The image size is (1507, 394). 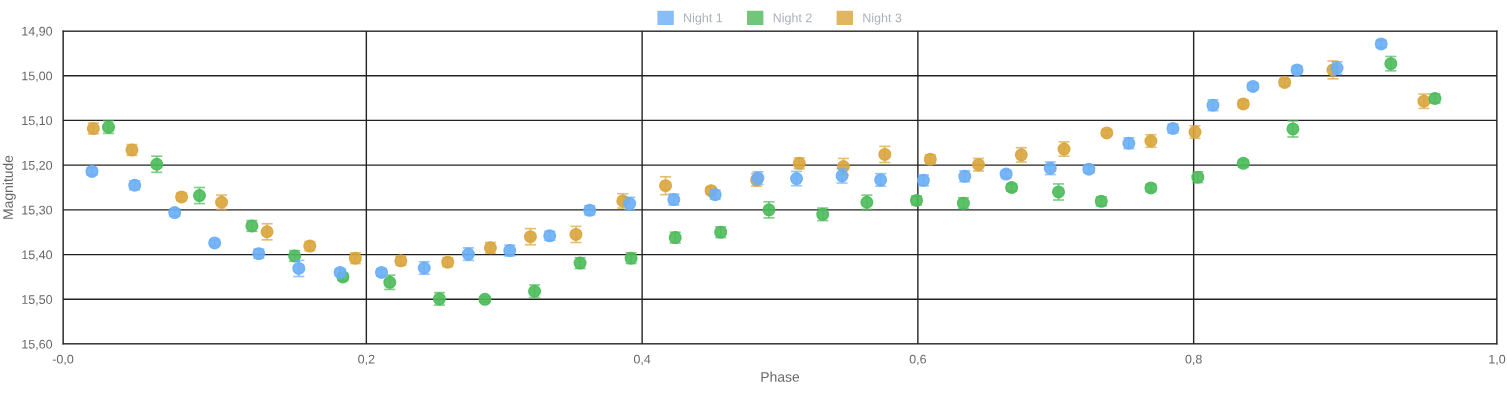 What do you see at coordinates (366, 360) in the screenshot?
I see `x-tick-label: 0,2` at bounding box center [366, 360].